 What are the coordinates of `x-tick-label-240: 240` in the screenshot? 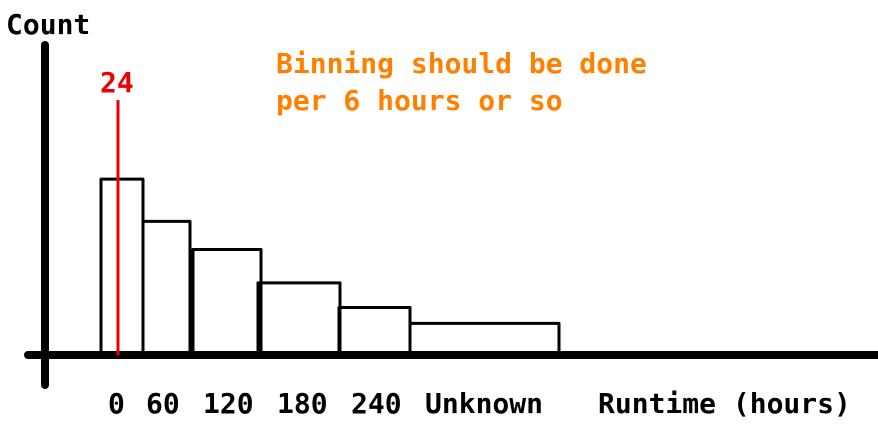 It's located at (376, 403).